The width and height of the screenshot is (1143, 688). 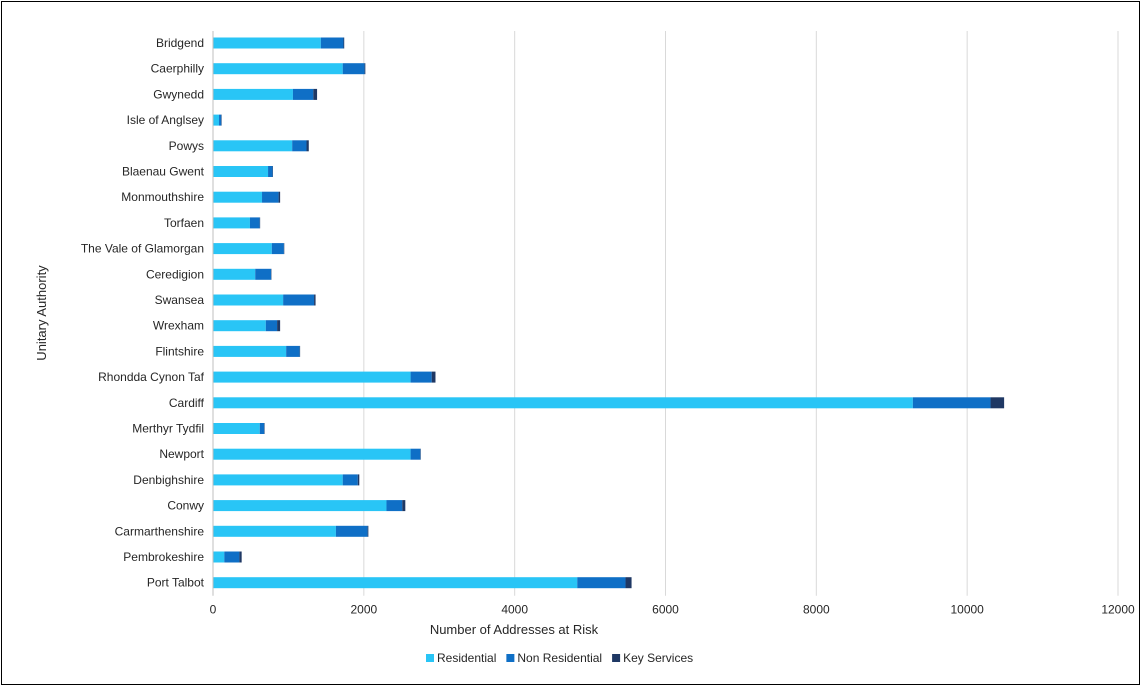 What do you see at coordinates (665, 610) in the screenshot?
I see `x-tick-label: 6000` at bounding box center [665, 610].